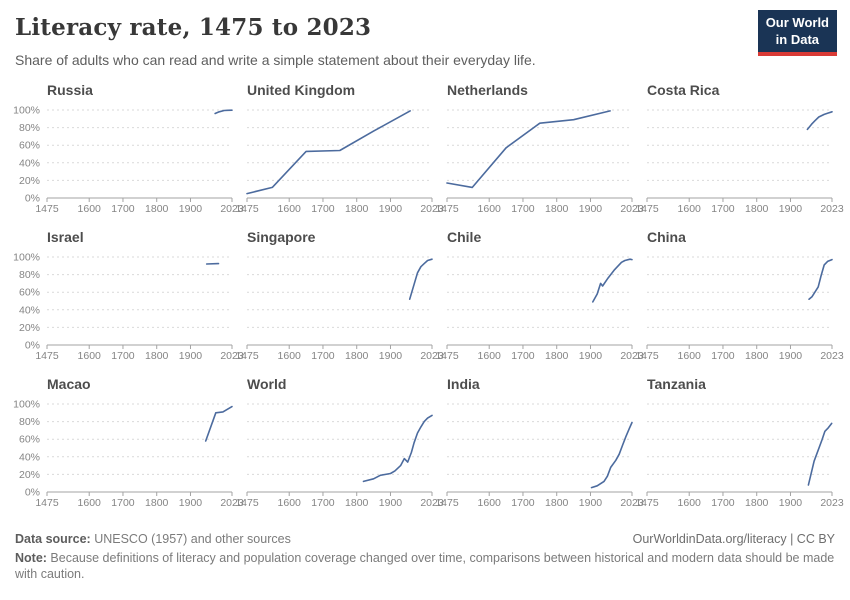  What do you see at coordinates (29, 146) in the screenshot?
I see `y-tick-label: 60%` at bounding box center [29, 146].